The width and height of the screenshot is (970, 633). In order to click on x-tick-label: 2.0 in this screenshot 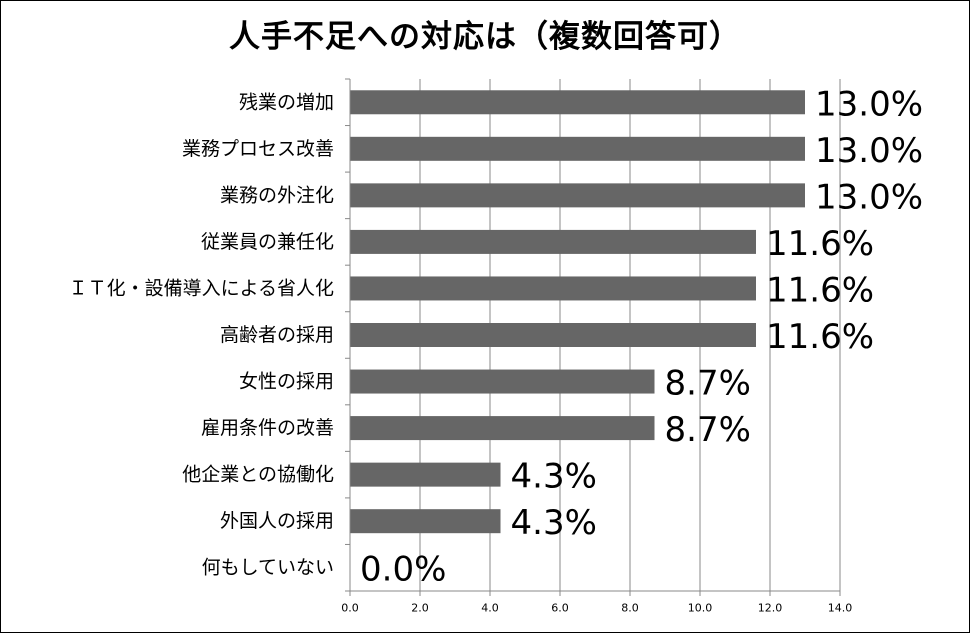, I will do `click(420, 608)`.